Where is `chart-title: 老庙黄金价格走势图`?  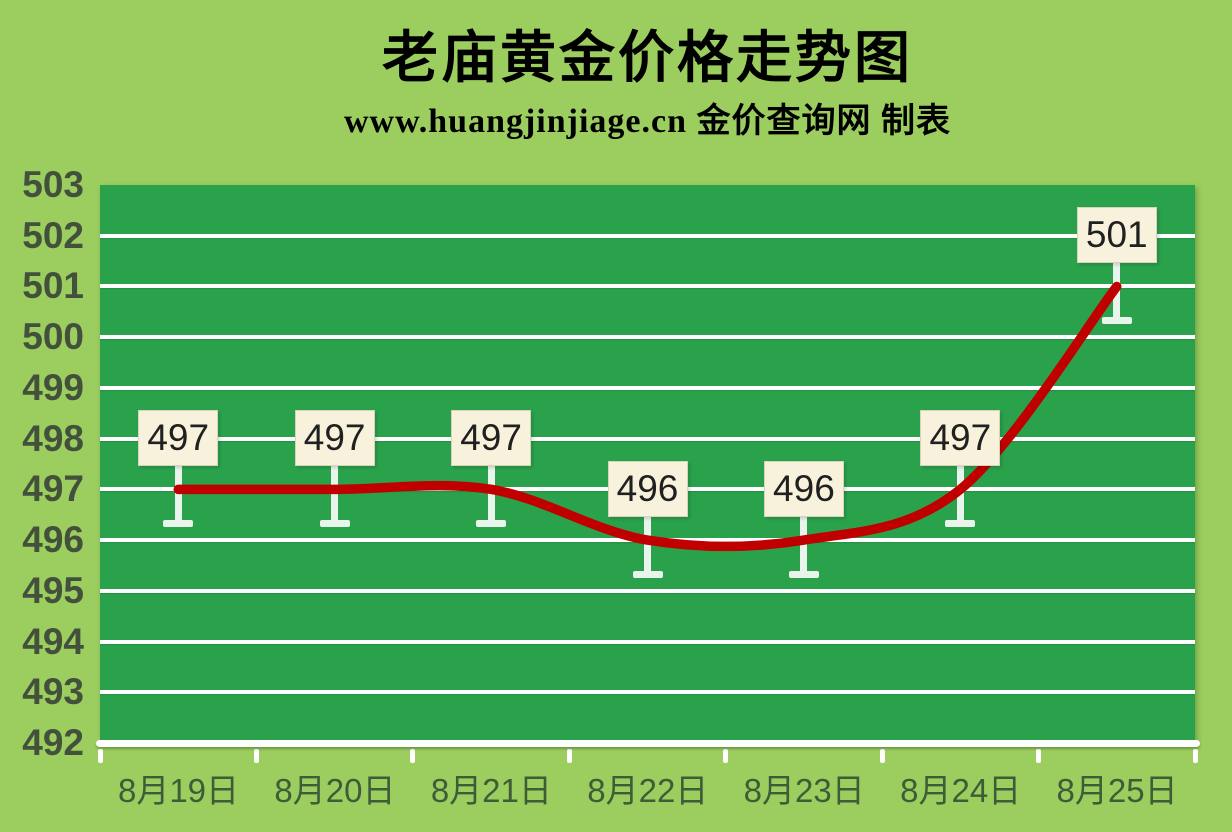
chart-title: 老庙黄金价格走势图 is located at coordinates (647, 59).